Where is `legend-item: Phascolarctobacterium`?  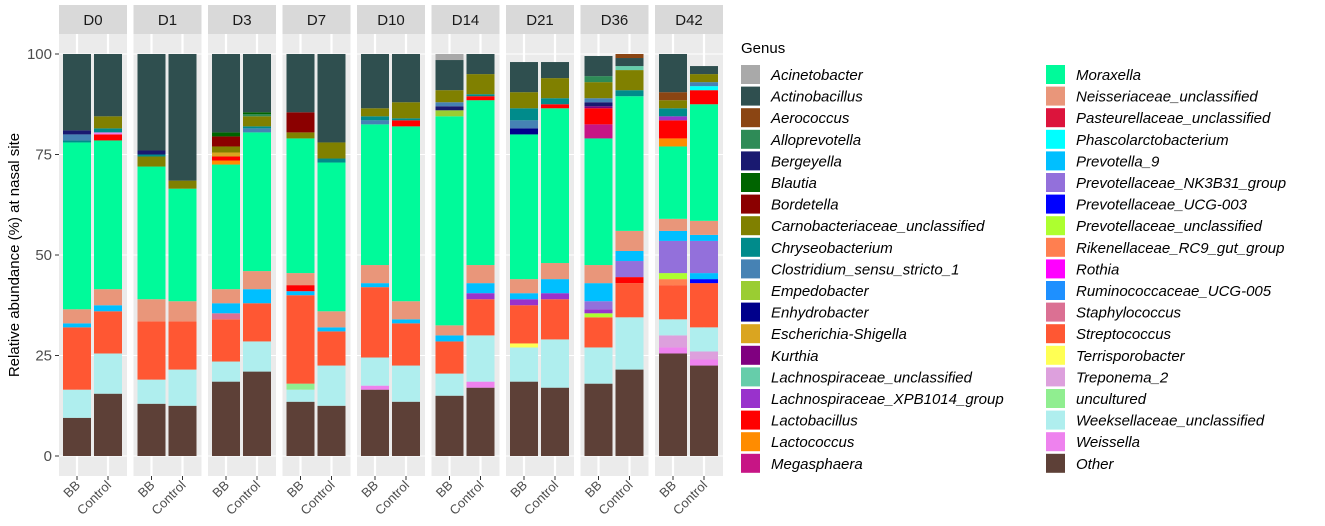
legend-item: Phascolarctobacterium is located at coordinates (1137, 139).